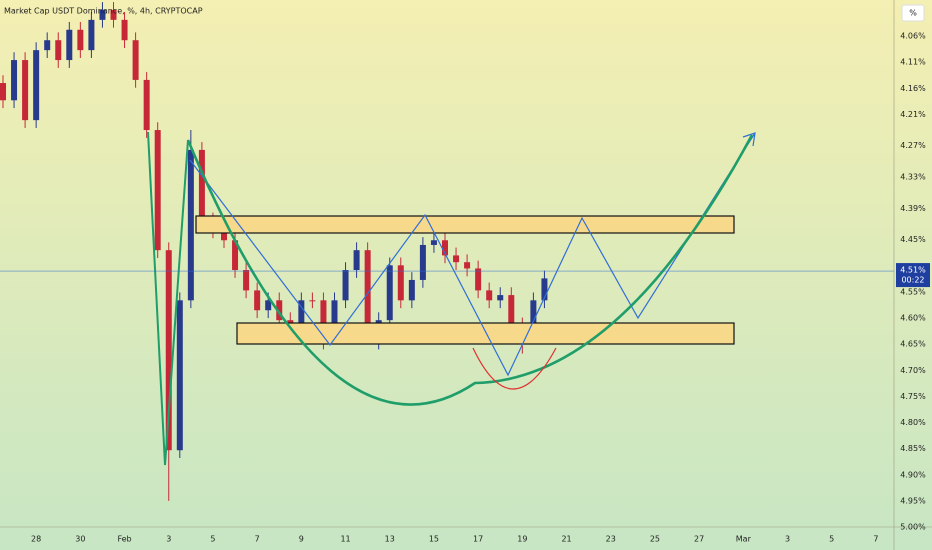  I want to click on handle-curve, so click(514, 368).